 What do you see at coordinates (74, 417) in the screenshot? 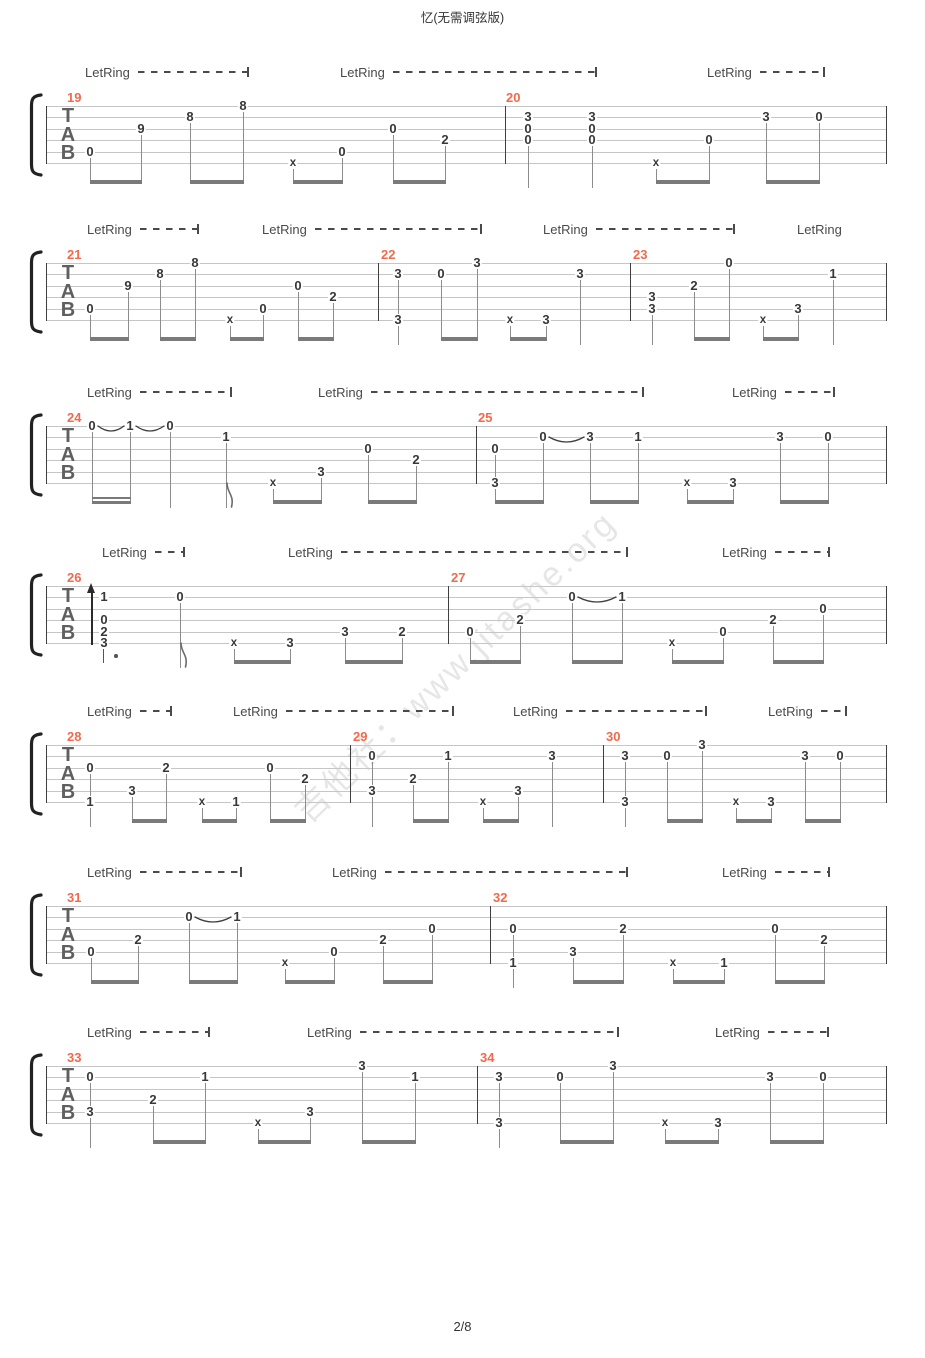
I see `measure-number: 24` at bounding box center [74, 417].